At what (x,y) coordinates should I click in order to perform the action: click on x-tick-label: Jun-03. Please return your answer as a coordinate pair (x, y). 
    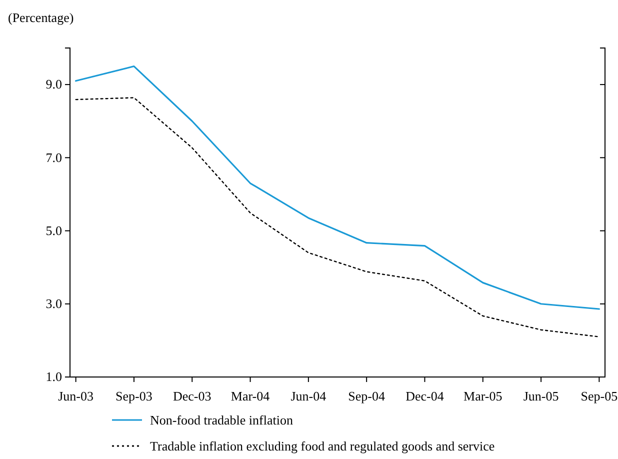
    Looking at the image, I should click on (76, 396).